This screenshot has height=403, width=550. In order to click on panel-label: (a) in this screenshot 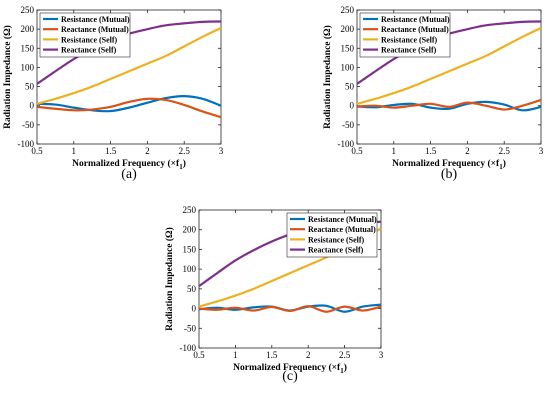, I will do `click(129, 174)`.